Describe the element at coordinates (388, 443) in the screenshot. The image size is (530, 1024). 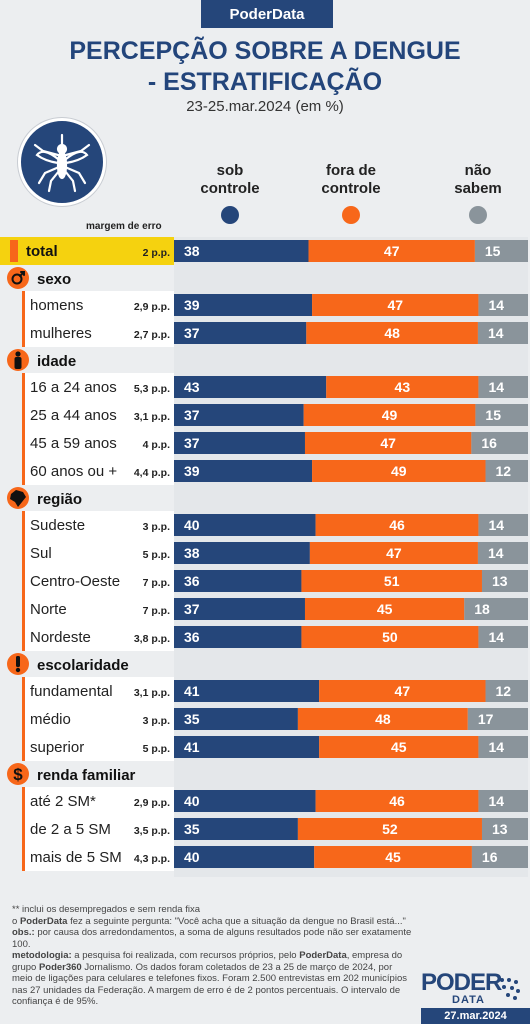
I see `row-1-2-value-1: 47` at that location.